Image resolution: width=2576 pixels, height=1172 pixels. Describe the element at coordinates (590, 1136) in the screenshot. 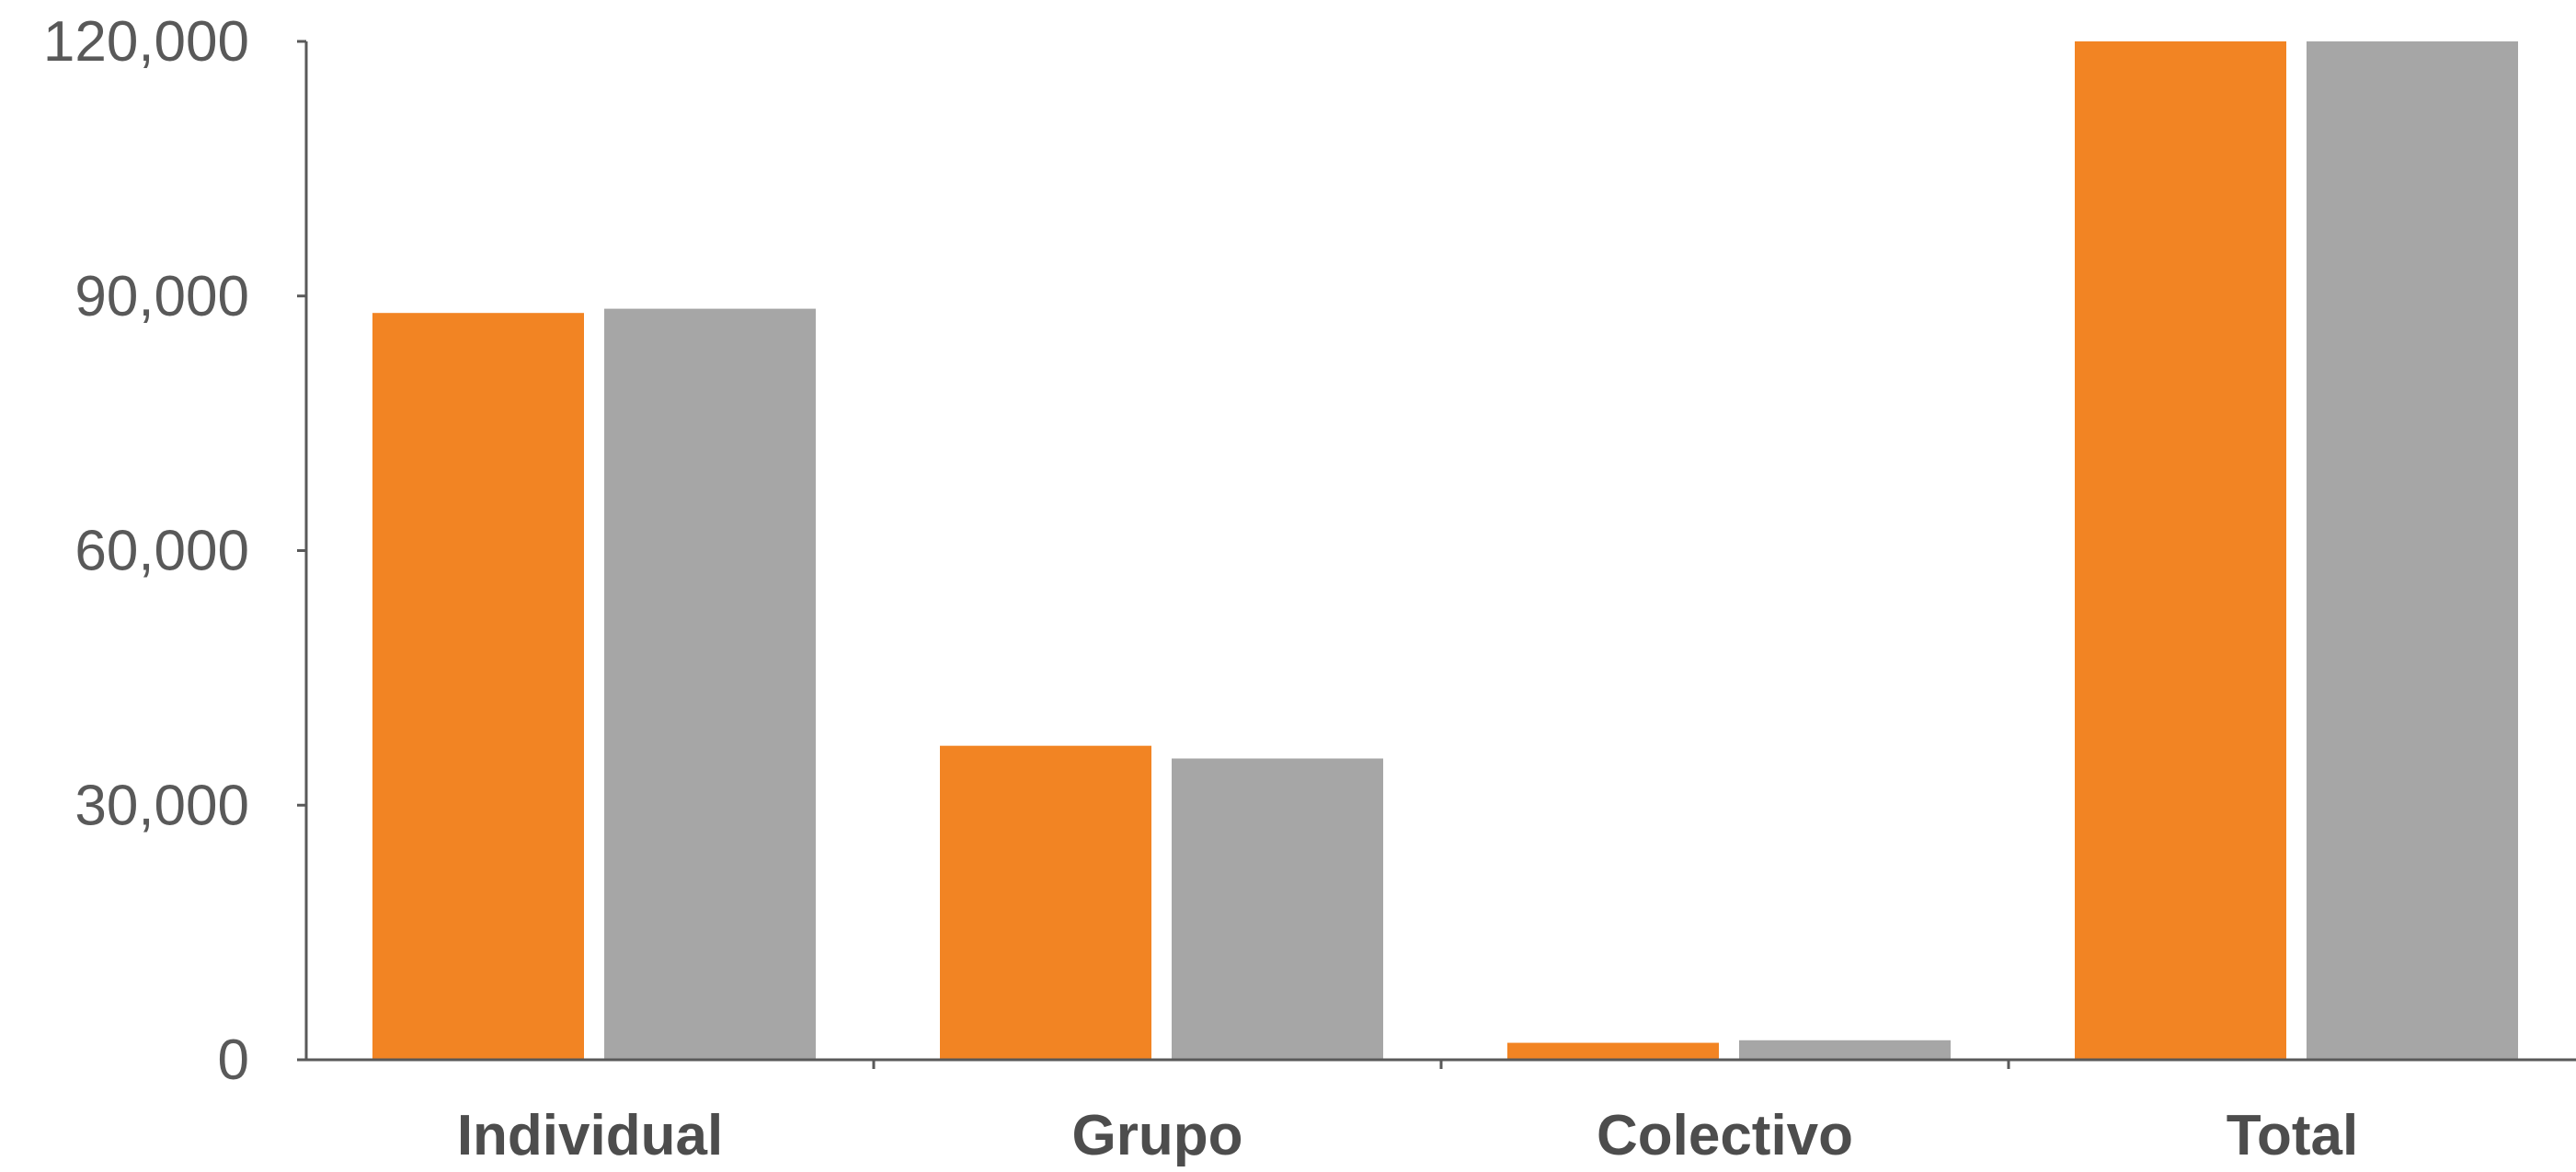

I see `x-category-label: Individual` at that location.